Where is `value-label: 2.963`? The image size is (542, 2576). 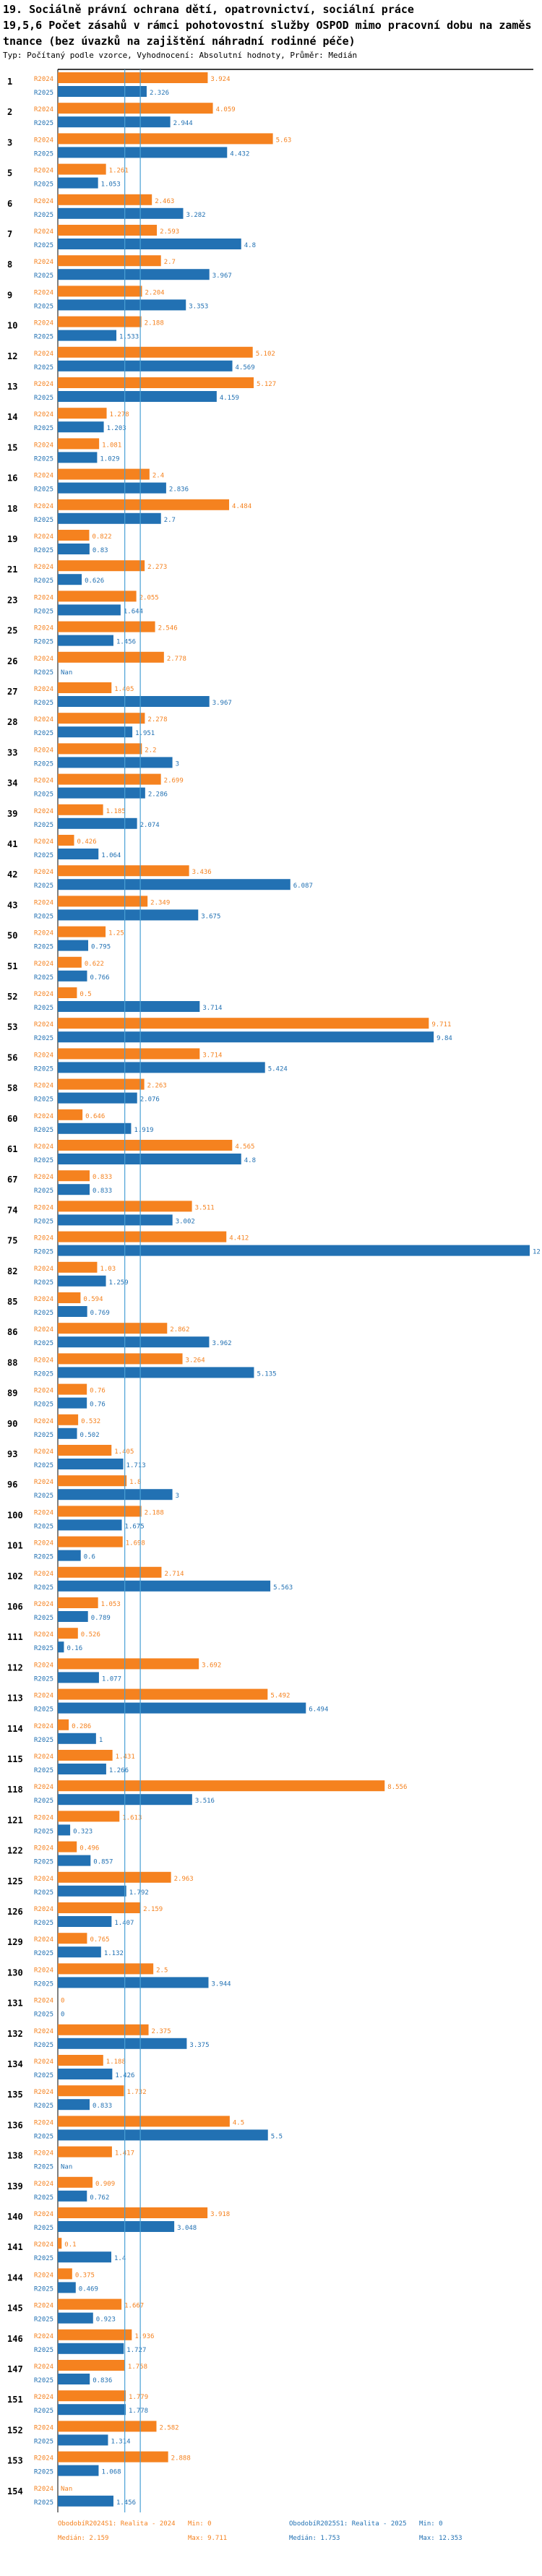
value-label: 2.963 is located at coordinates (184, 1880).